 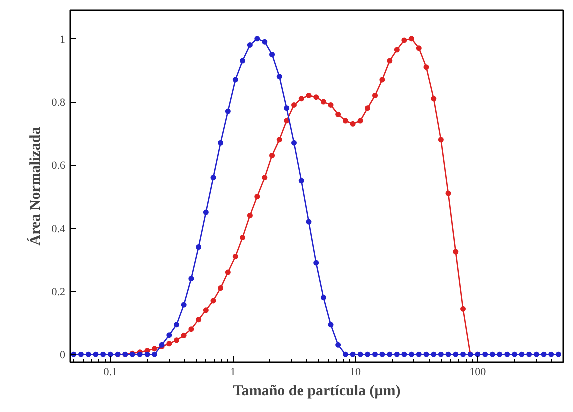 I want to click on x-axis-title: Tamaño de partícula (μm), so click(x=317, y=392).